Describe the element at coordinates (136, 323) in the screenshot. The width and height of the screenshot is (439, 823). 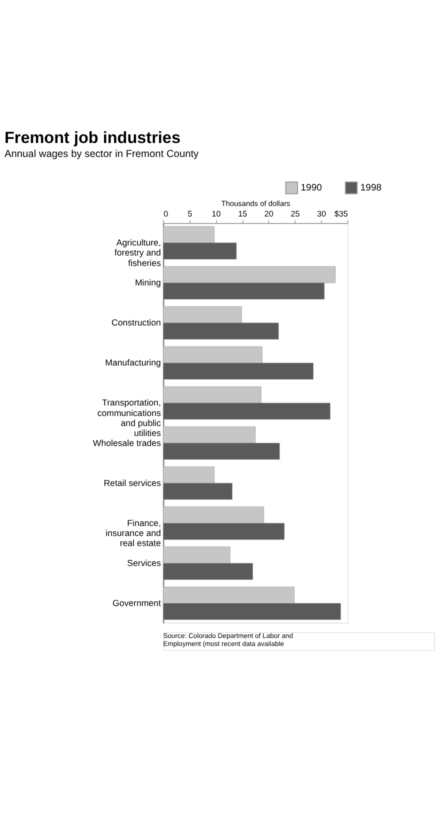
I see `y-tick-label: Construction` at that location.